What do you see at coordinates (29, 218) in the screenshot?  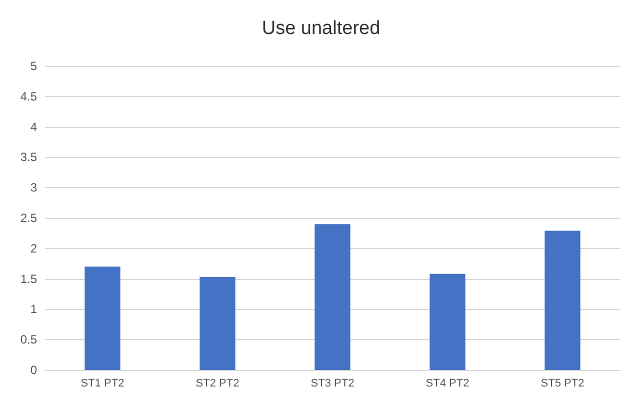 I see `y-tick-label: 2.5` at bounding box center [29, 218].